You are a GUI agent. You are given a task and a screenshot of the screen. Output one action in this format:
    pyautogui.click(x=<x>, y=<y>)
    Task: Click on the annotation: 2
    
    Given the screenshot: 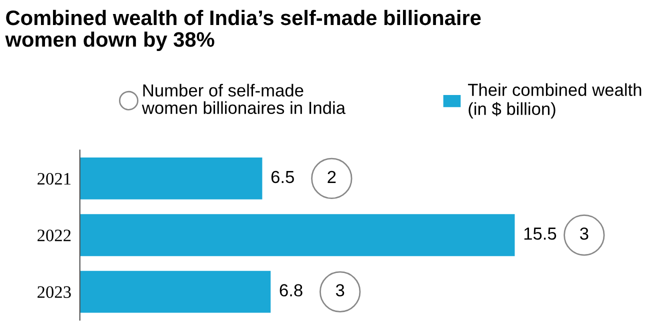 What is the action you would take?
    pyautogui.click(x=332, y=176)
    